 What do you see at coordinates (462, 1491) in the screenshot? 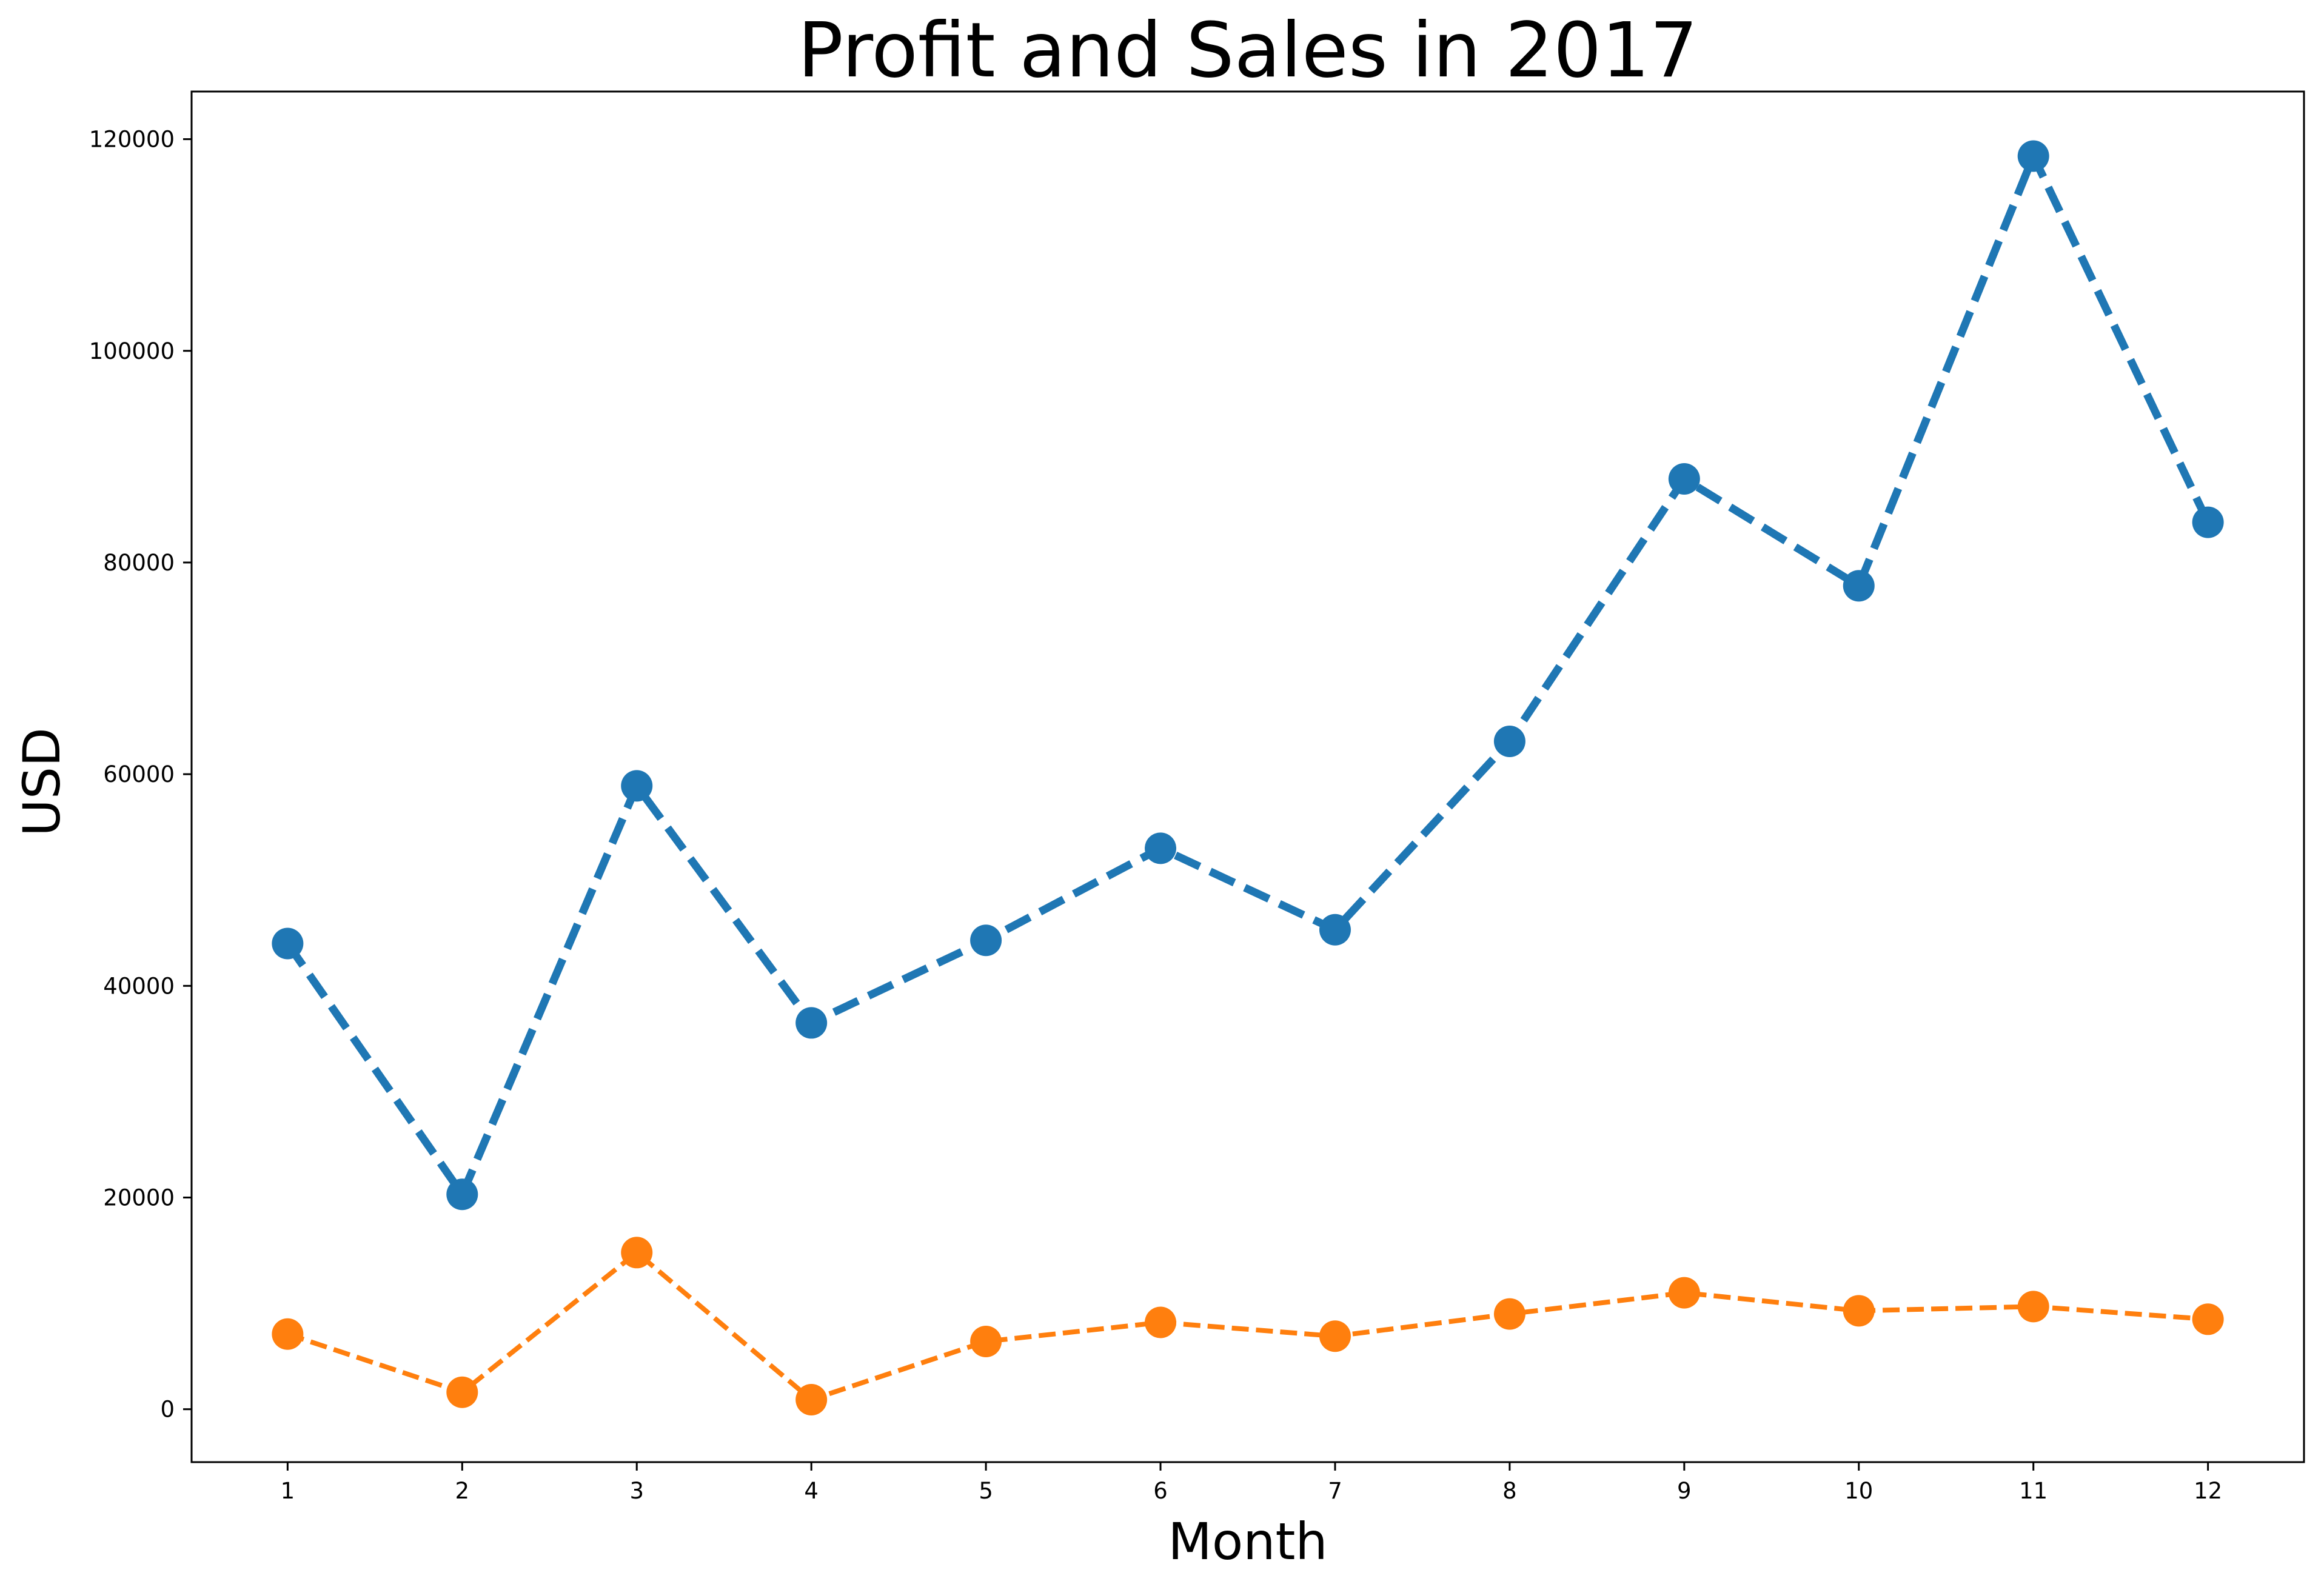
I see `x-tick-label: 2` at bounding box center [462, 1491].